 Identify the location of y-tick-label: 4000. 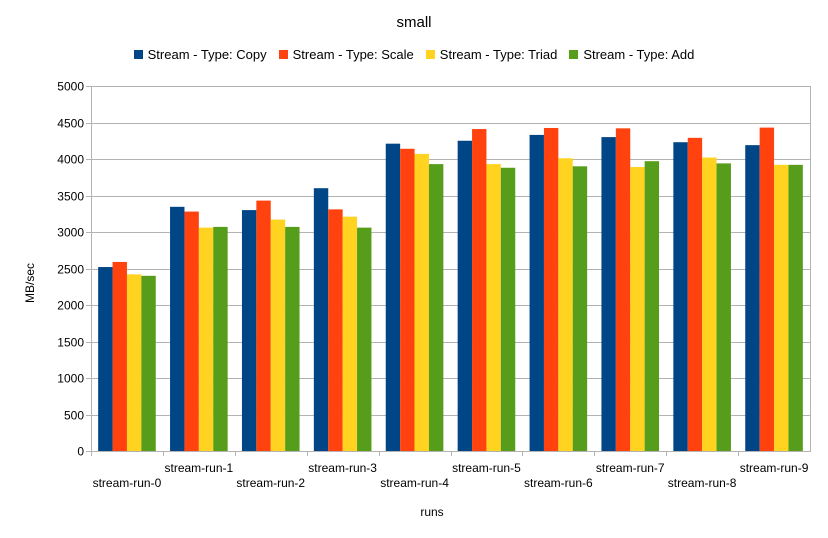
(70, 160).